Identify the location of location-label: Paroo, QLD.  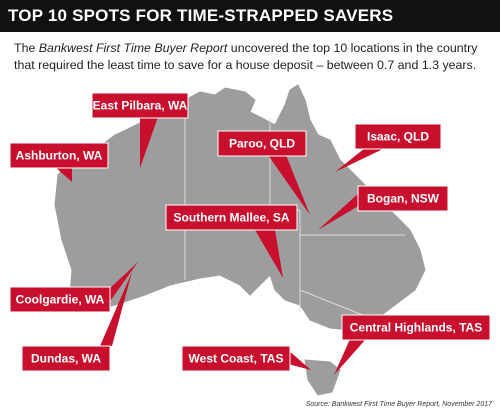
(262, 144).